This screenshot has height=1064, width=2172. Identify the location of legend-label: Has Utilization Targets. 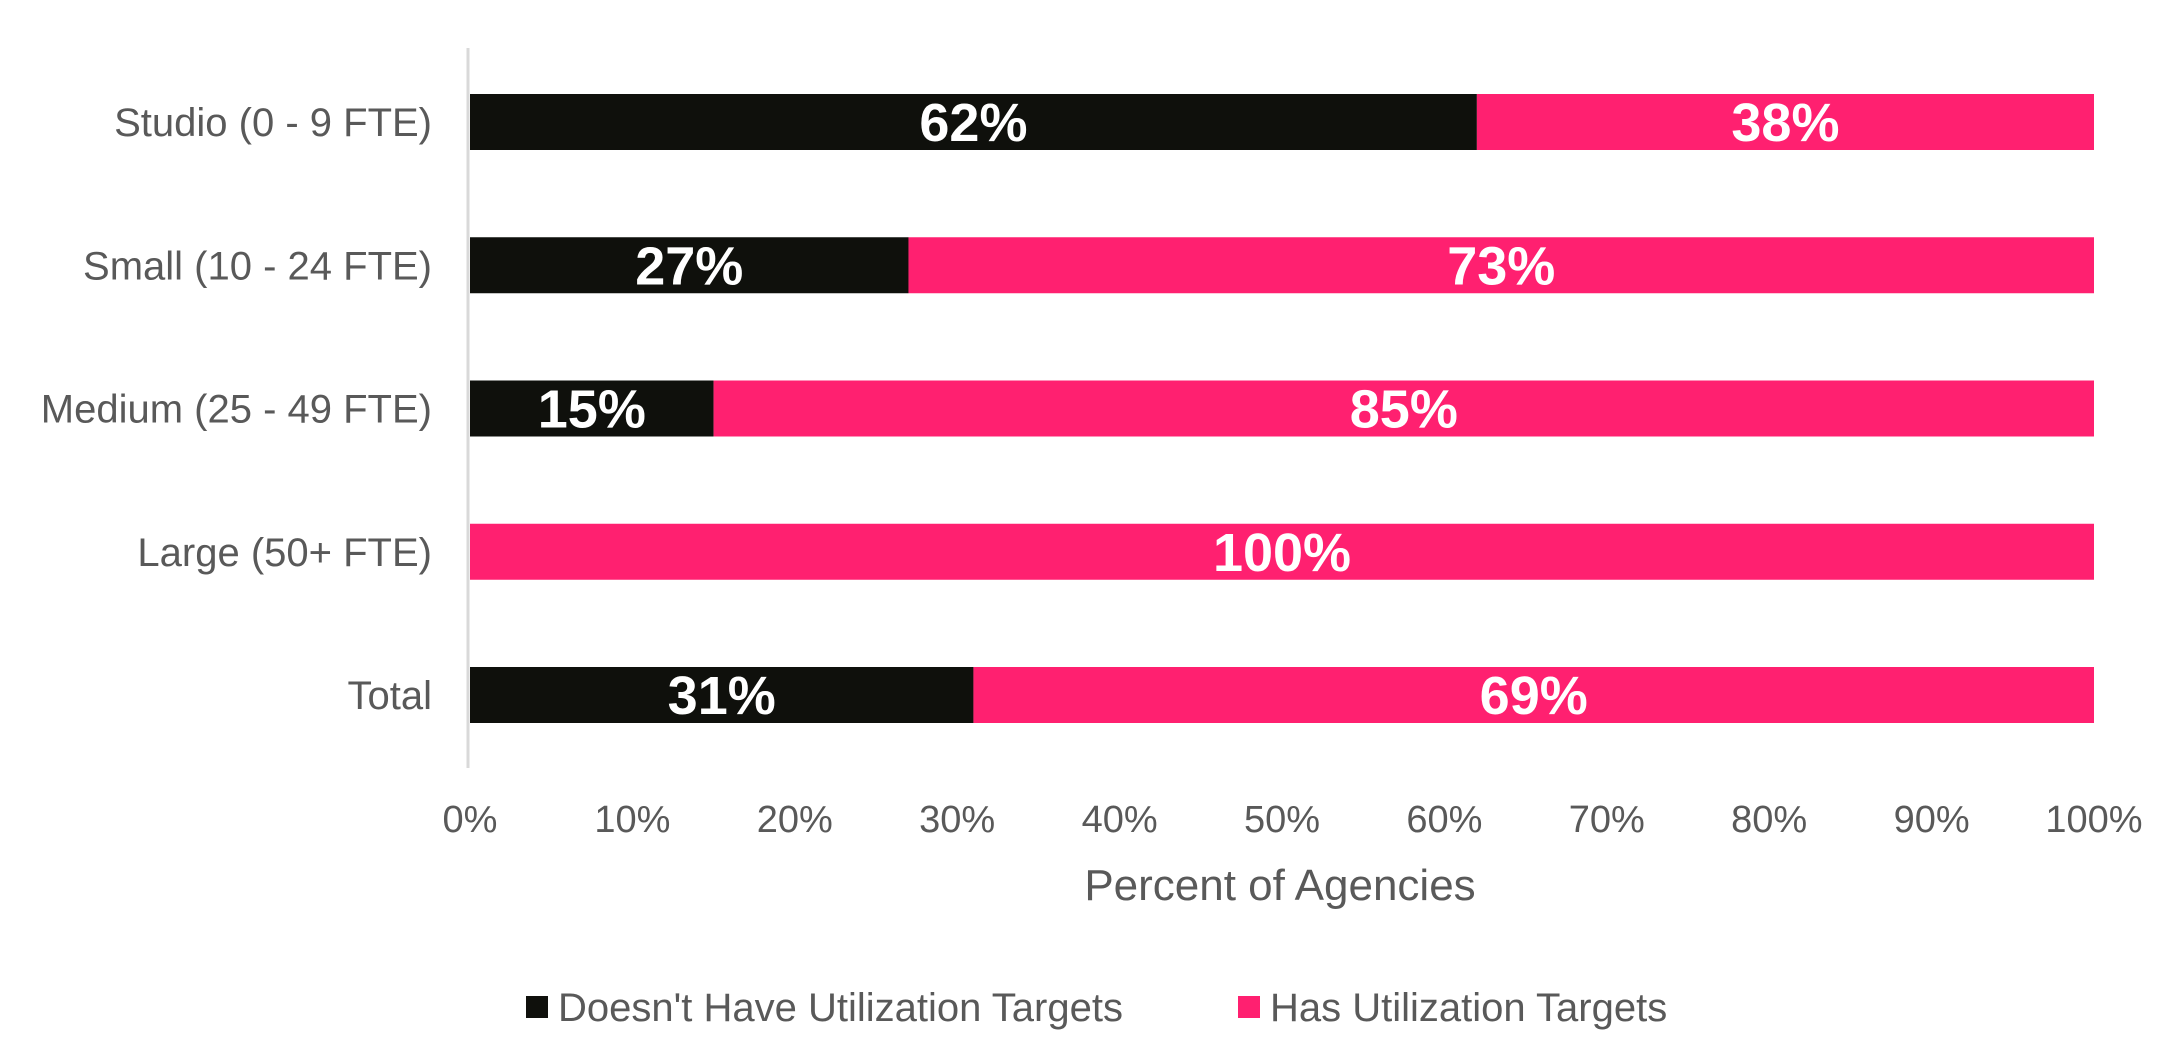
(1468, 1008).